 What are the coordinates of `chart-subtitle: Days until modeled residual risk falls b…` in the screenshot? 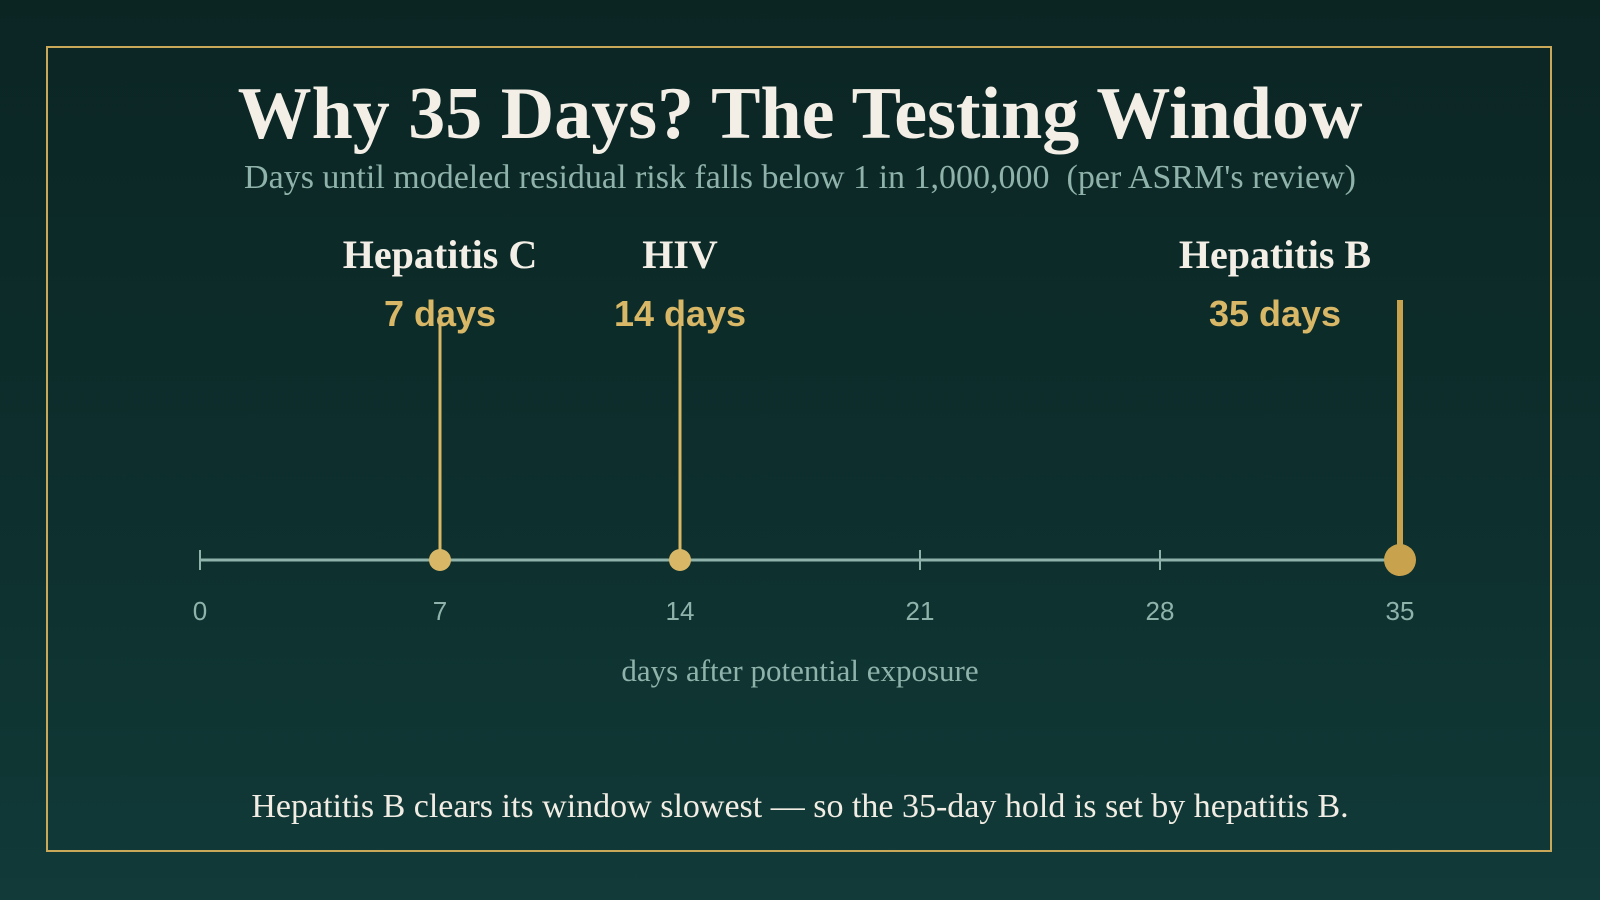 It's located at (800, 177).